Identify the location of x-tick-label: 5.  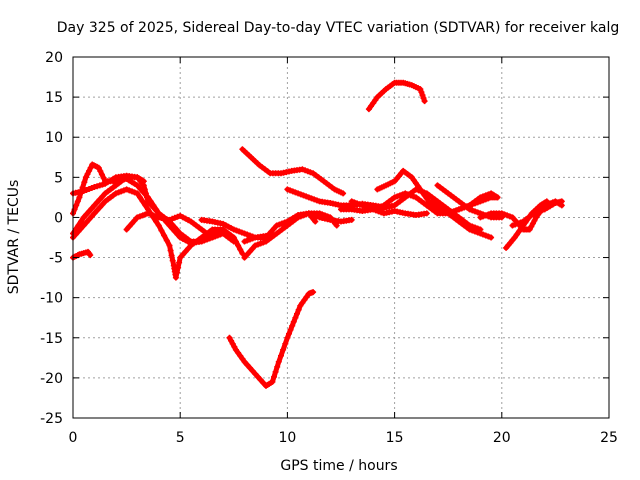
(180, 438).